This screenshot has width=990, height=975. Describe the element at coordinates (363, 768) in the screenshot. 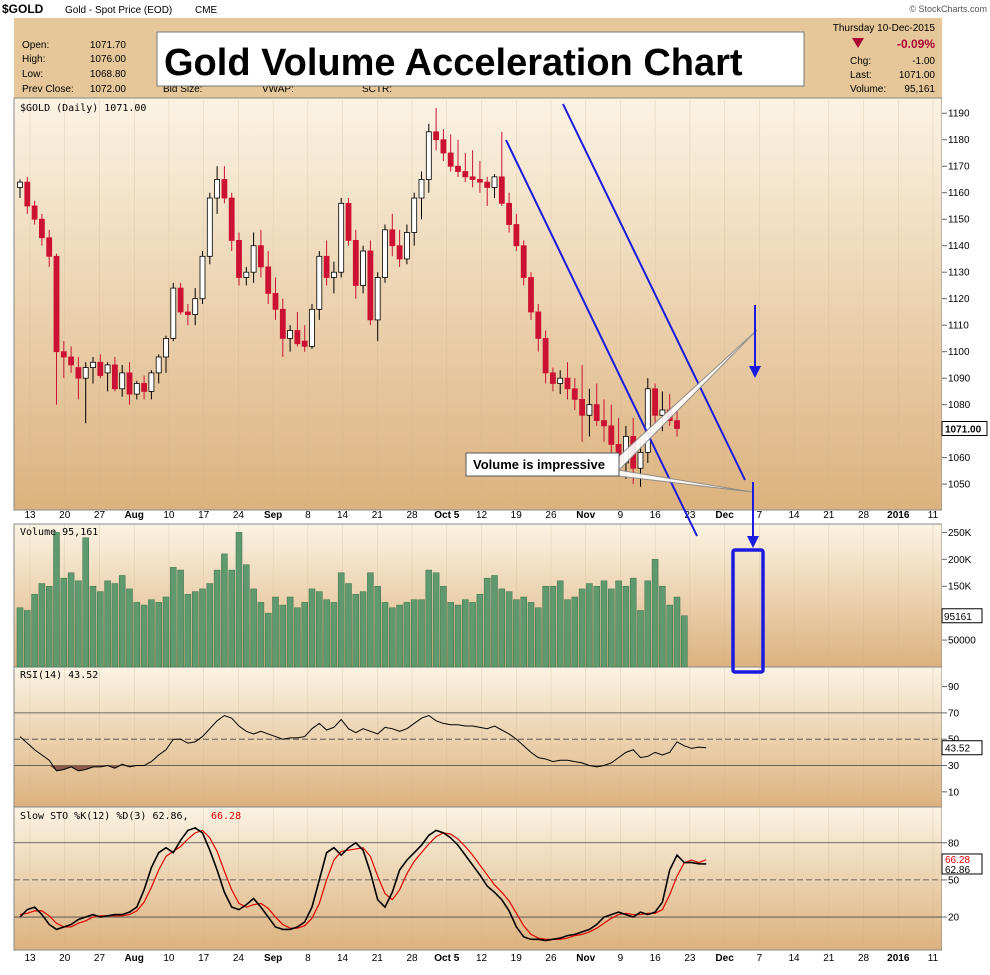

I see `rsi-oversold-fill` at that location.